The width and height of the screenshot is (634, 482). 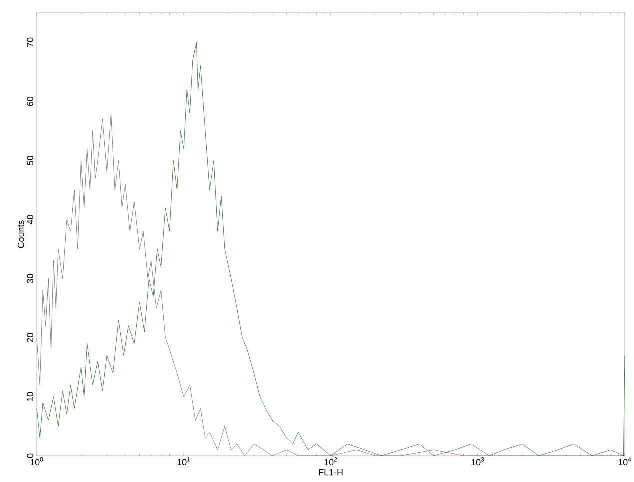 I want to click on y-axis-title: Counts, so click(x=21, y=234).